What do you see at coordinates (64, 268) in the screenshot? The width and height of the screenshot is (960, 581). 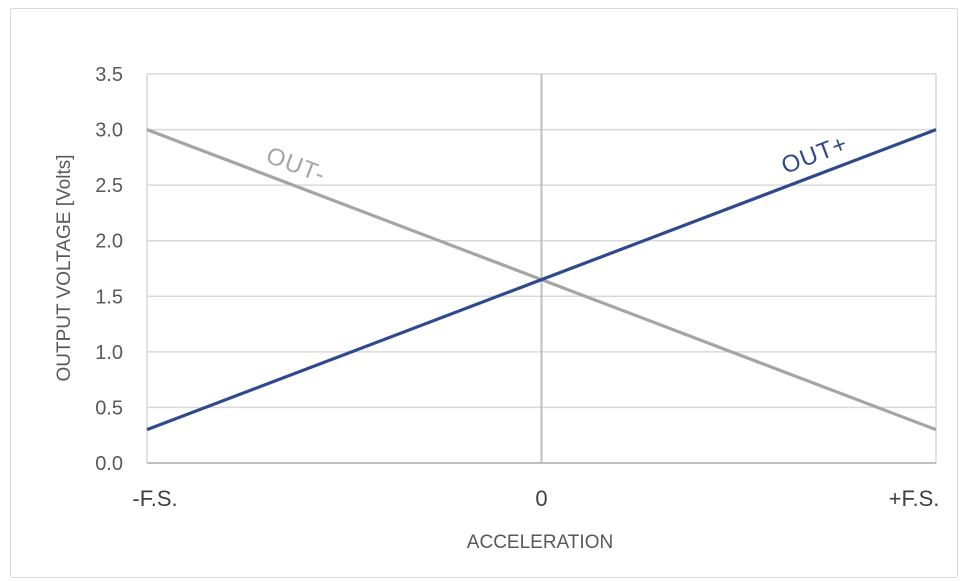 I see `y-axis-label: OUTPUT VOLTAGE [Volts]` at bounding box center [64, 268].